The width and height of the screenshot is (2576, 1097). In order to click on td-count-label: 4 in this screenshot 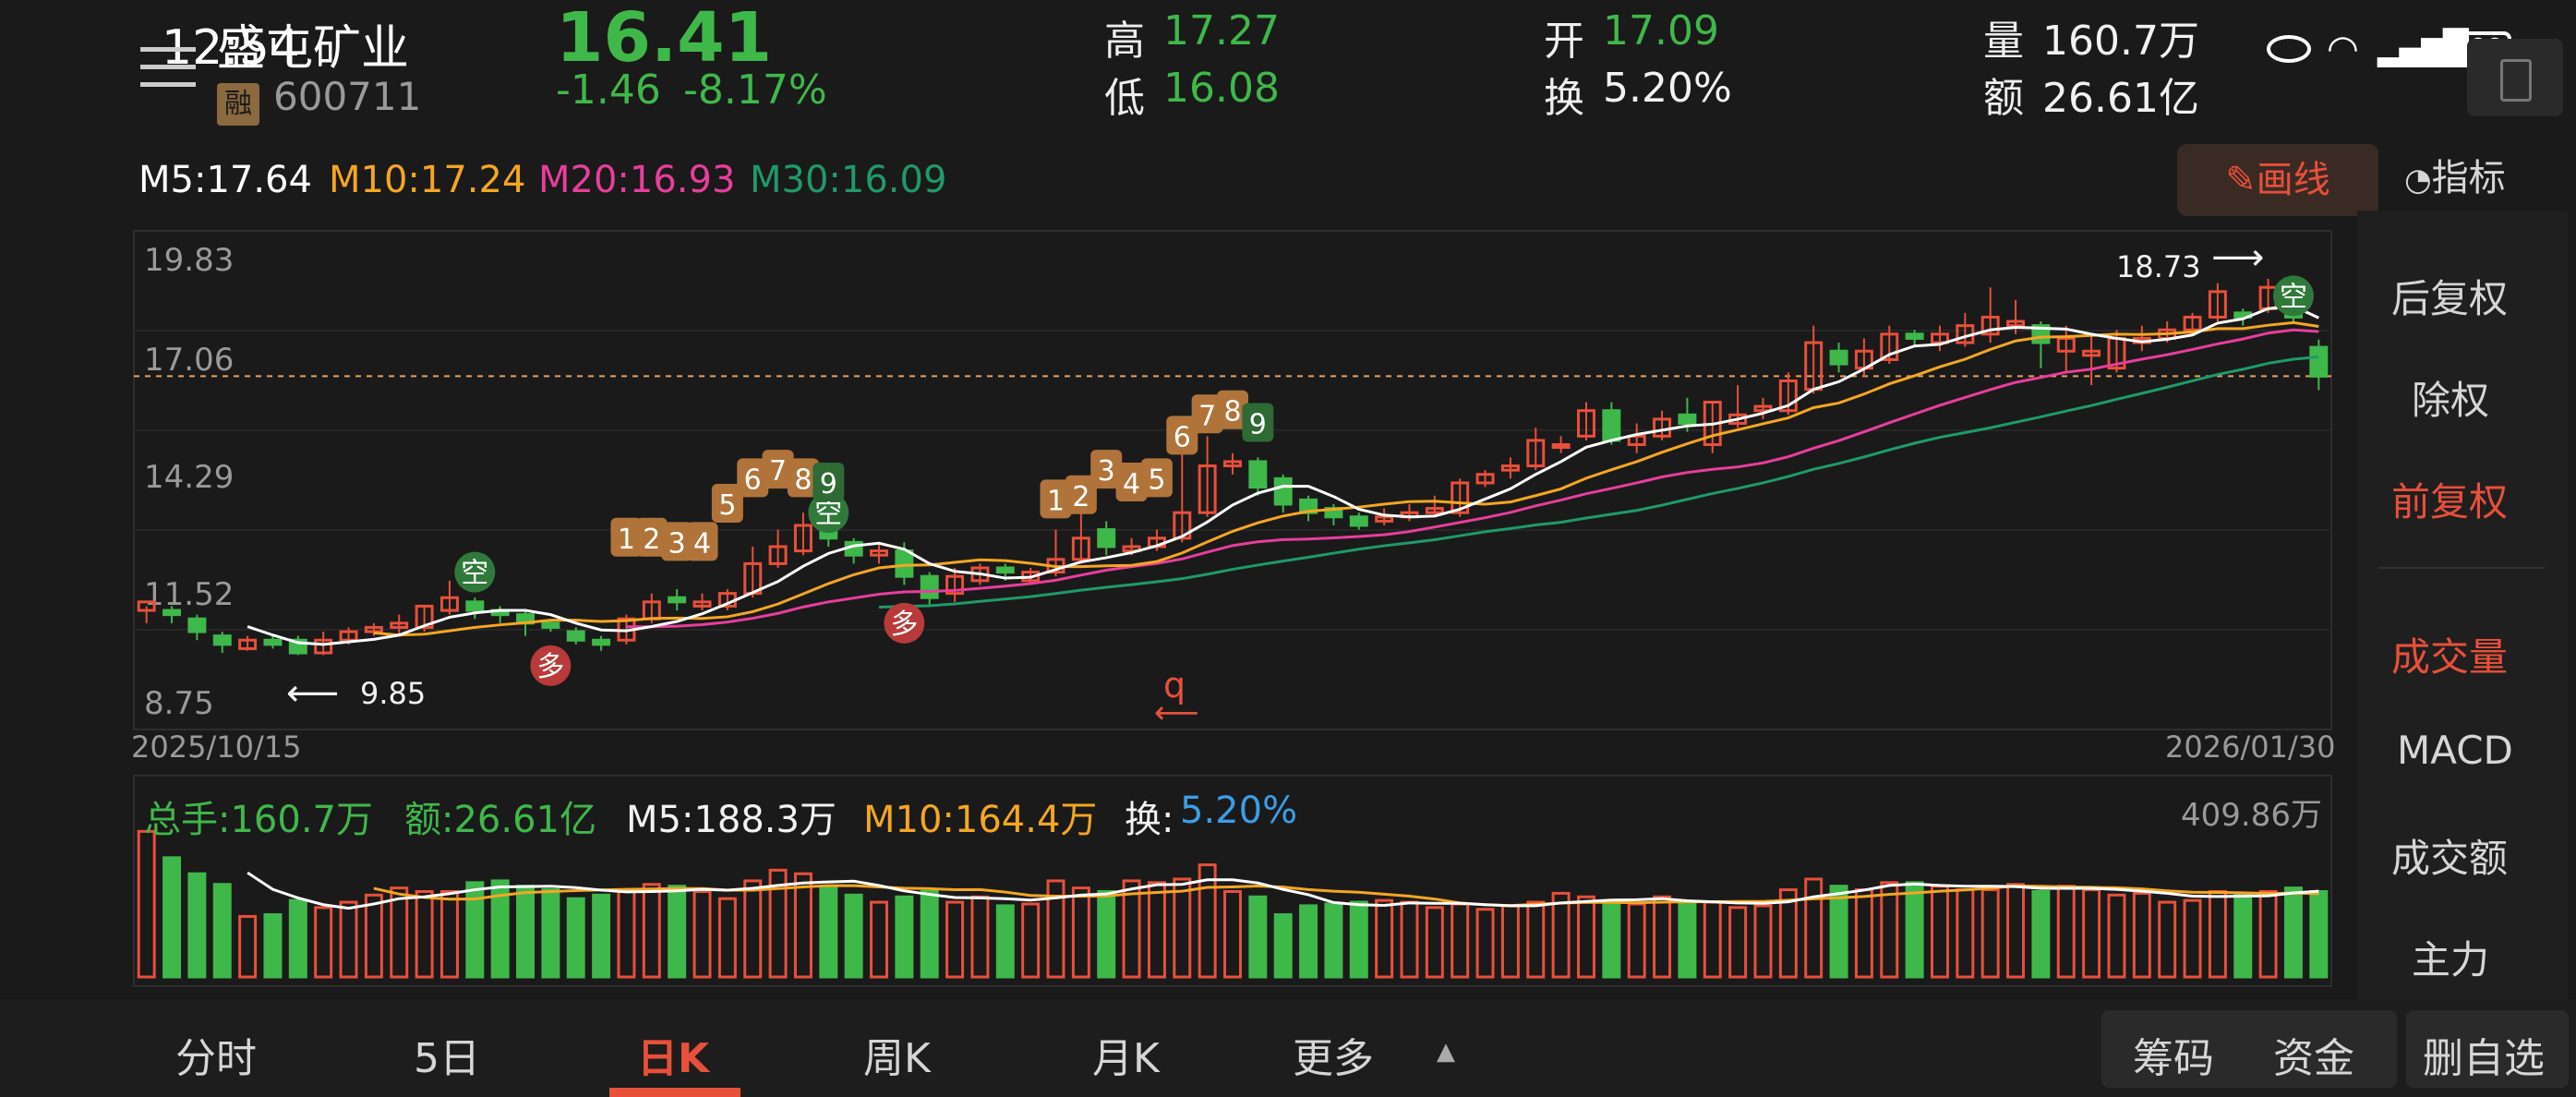, I will do `click(702, 543)`.